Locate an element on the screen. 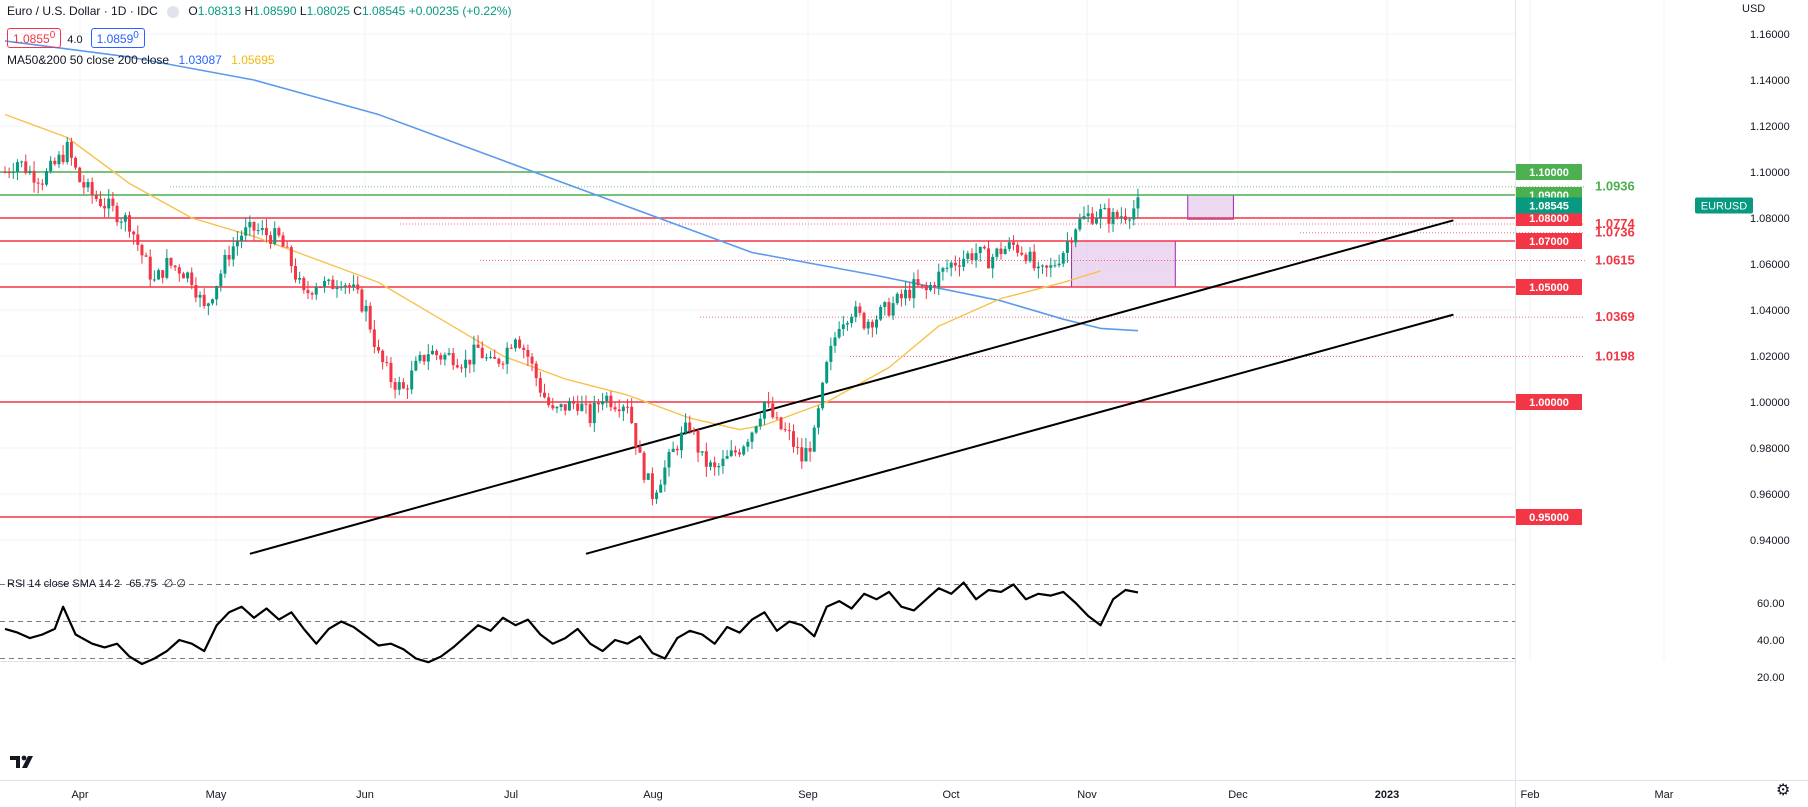  sell-super: 0 is located at coordinates (52, 35).